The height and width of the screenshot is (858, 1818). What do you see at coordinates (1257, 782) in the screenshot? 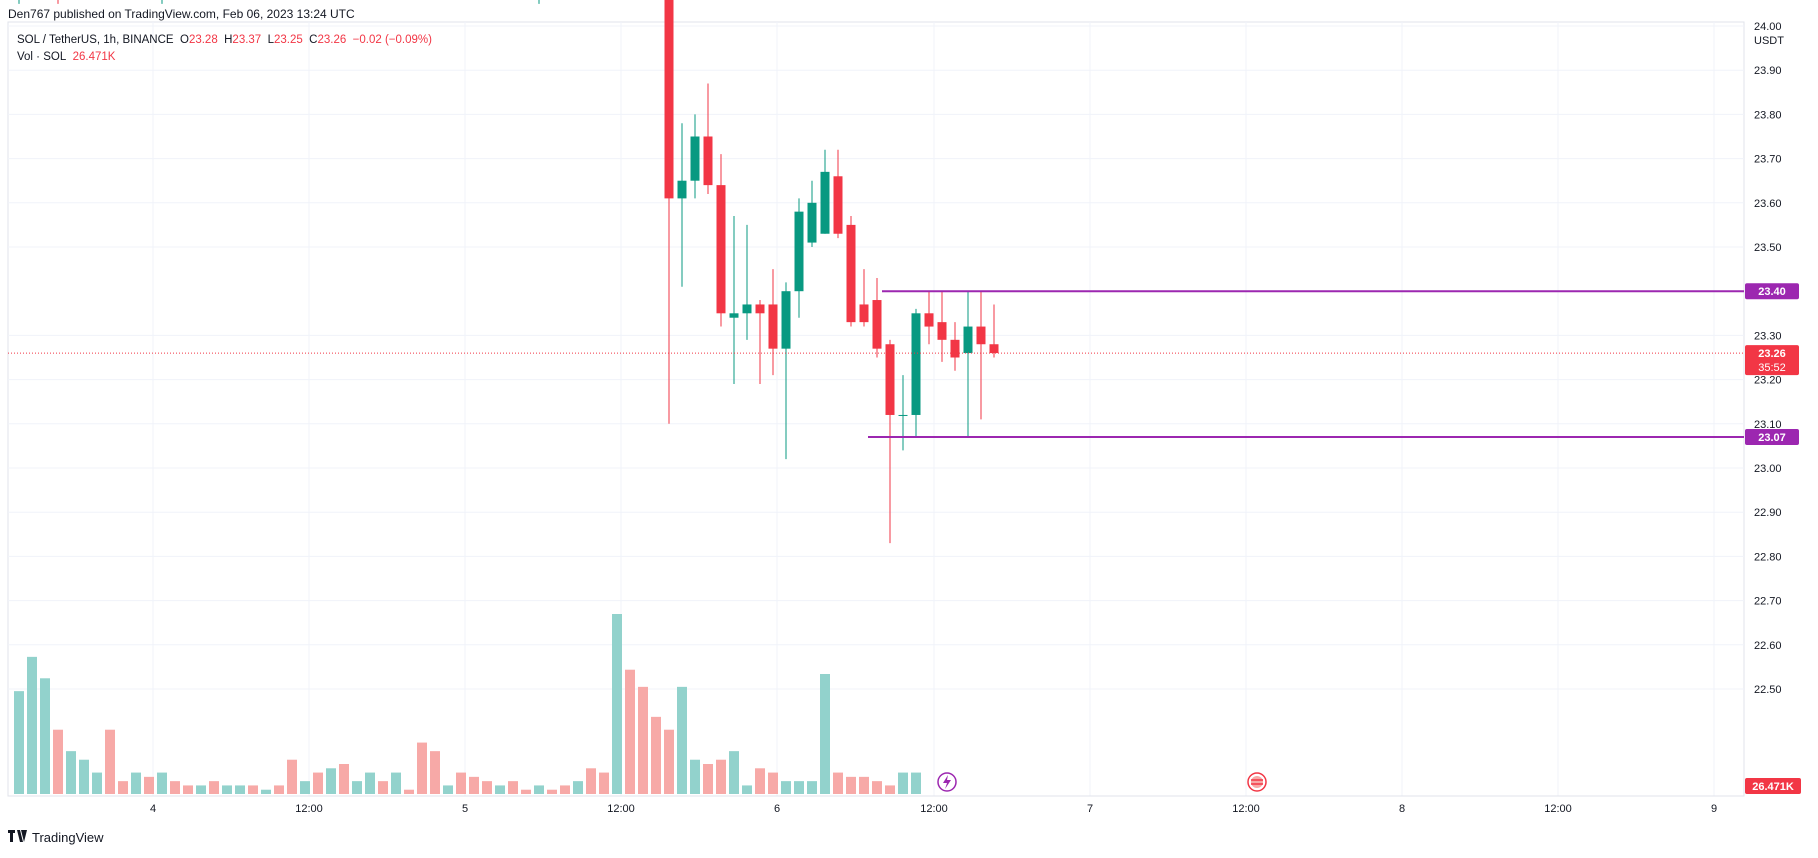
I see `us-flag-icon` at bounding box center [1257, 782].